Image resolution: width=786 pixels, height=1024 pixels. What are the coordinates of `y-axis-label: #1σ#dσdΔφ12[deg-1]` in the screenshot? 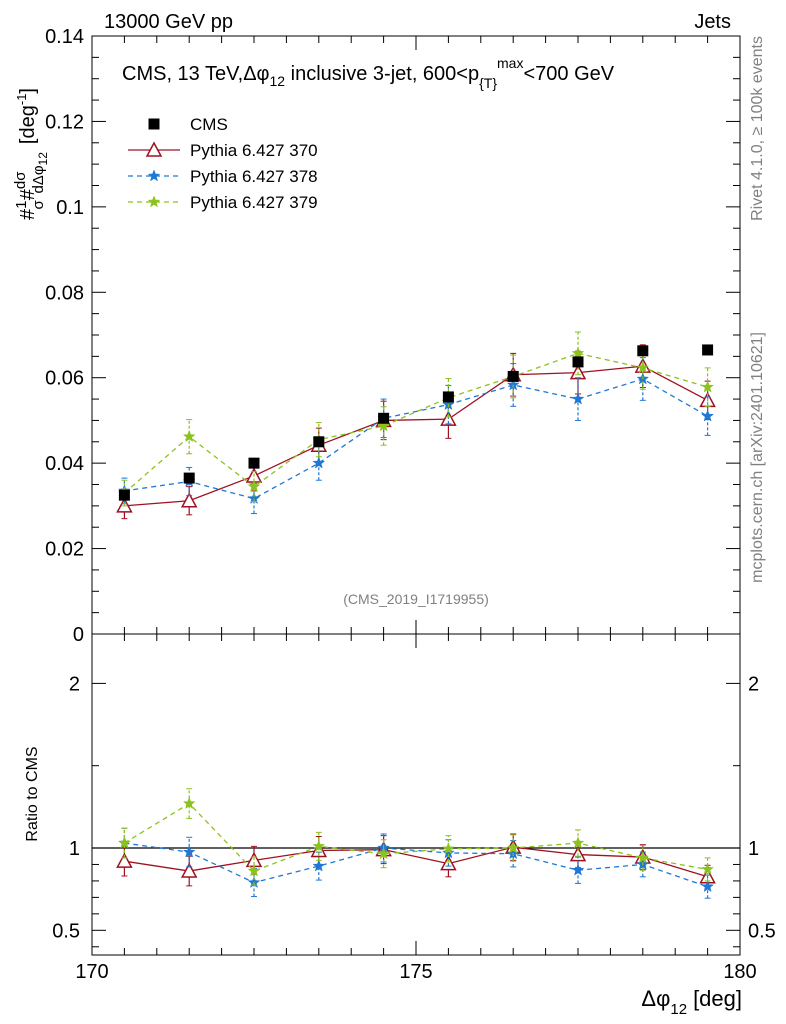 It's located at (31, 154).